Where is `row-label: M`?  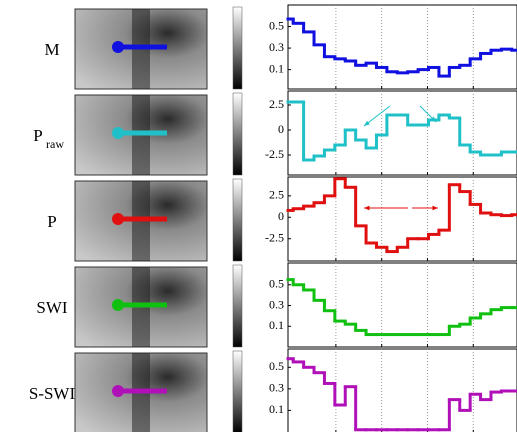 row-label: M is located at coordinates (51, 49).